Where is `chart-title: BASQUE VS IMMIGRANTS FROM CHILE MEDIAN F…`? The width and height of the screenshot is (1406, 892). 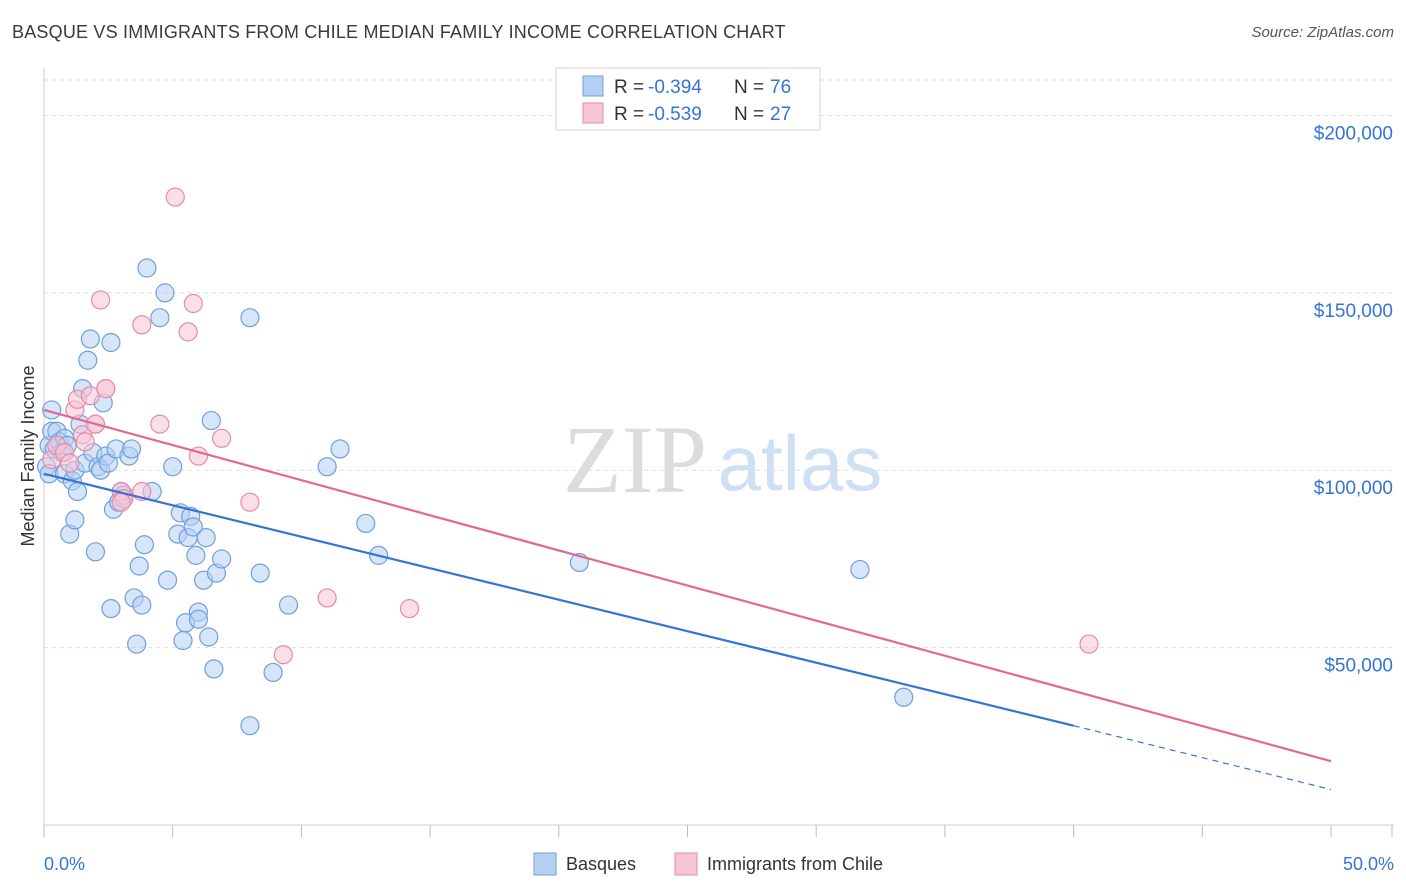
chart-title: BASQUE VS IMMIGRANTS FROM CHILE MEDIAN F… is located at coordinates (399, 32).